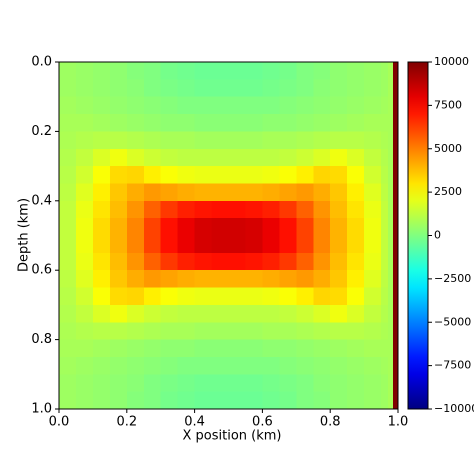 This screenshot has height=474, width=474. Describe the element at coordinates (418, 235) in the screenshot. I see `colorbar` at that location.